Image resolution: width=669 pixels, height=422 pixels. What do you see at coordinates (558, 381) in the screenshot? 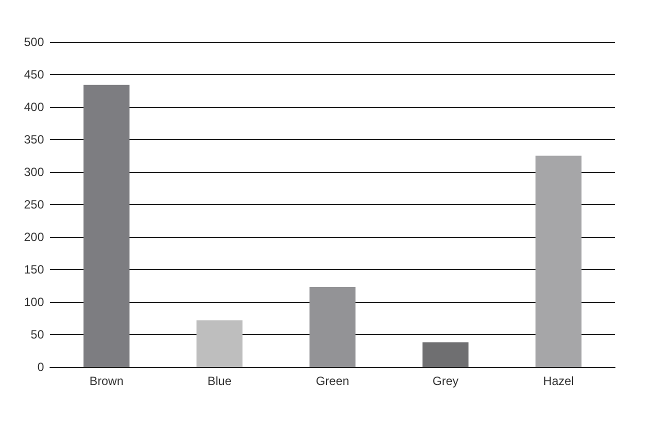
I see `x-tick-label: Hazel` at bounding box center [558, 381].